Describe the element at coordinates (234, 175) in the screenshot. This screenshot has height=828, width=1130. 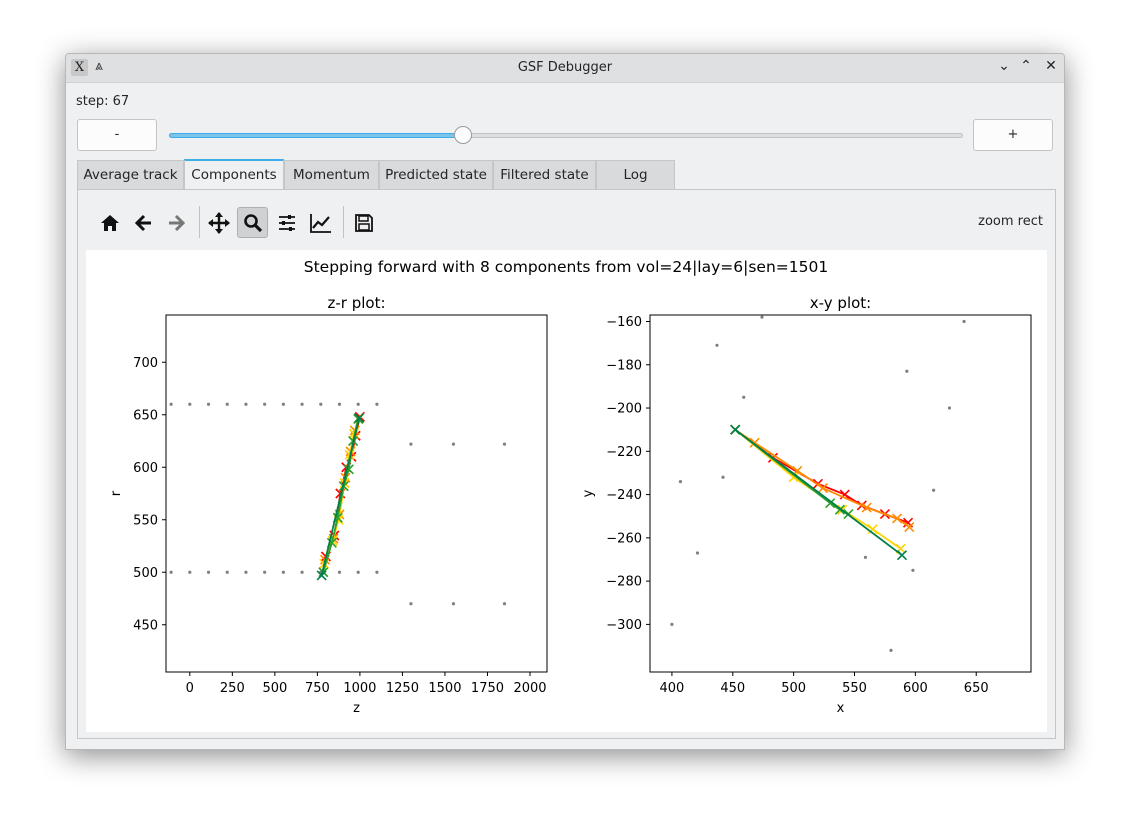
I see `tab-components: Components` at that location.